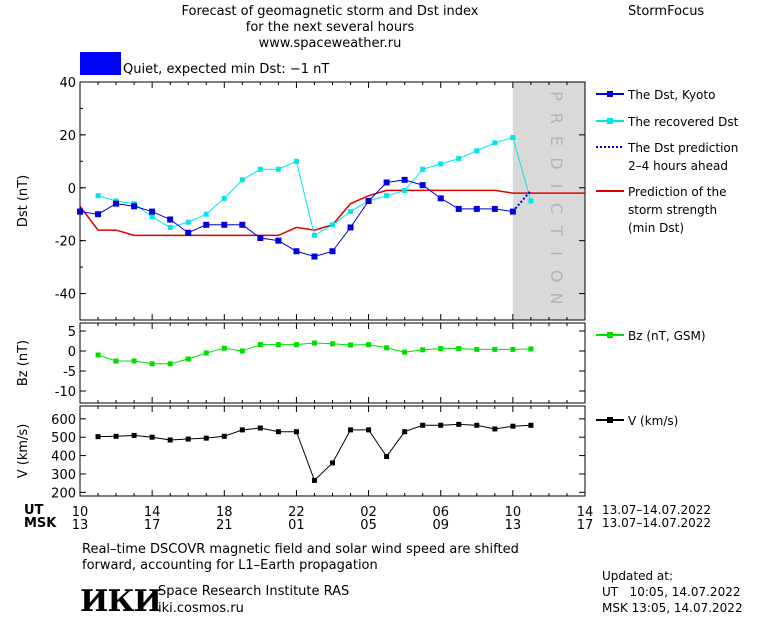 The height and width of the screenshot is (620, 760). What do you see at coordinates (368, 525) in the screenshot?
I see `msk-tick-label: 05` at bounding box center [368, 525].